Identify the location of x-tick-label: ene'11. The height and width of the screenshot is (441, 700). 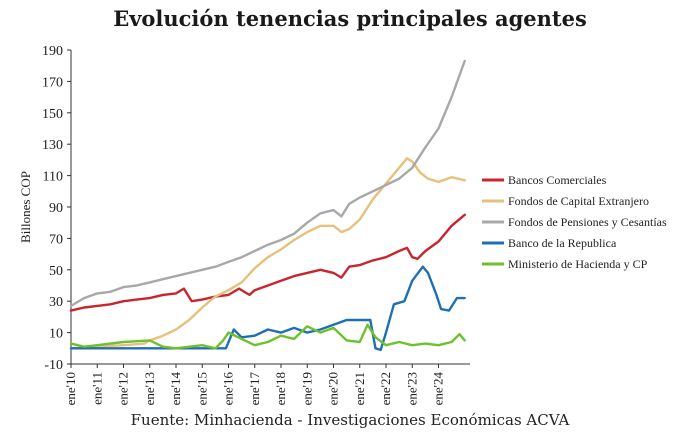
(96, 388).